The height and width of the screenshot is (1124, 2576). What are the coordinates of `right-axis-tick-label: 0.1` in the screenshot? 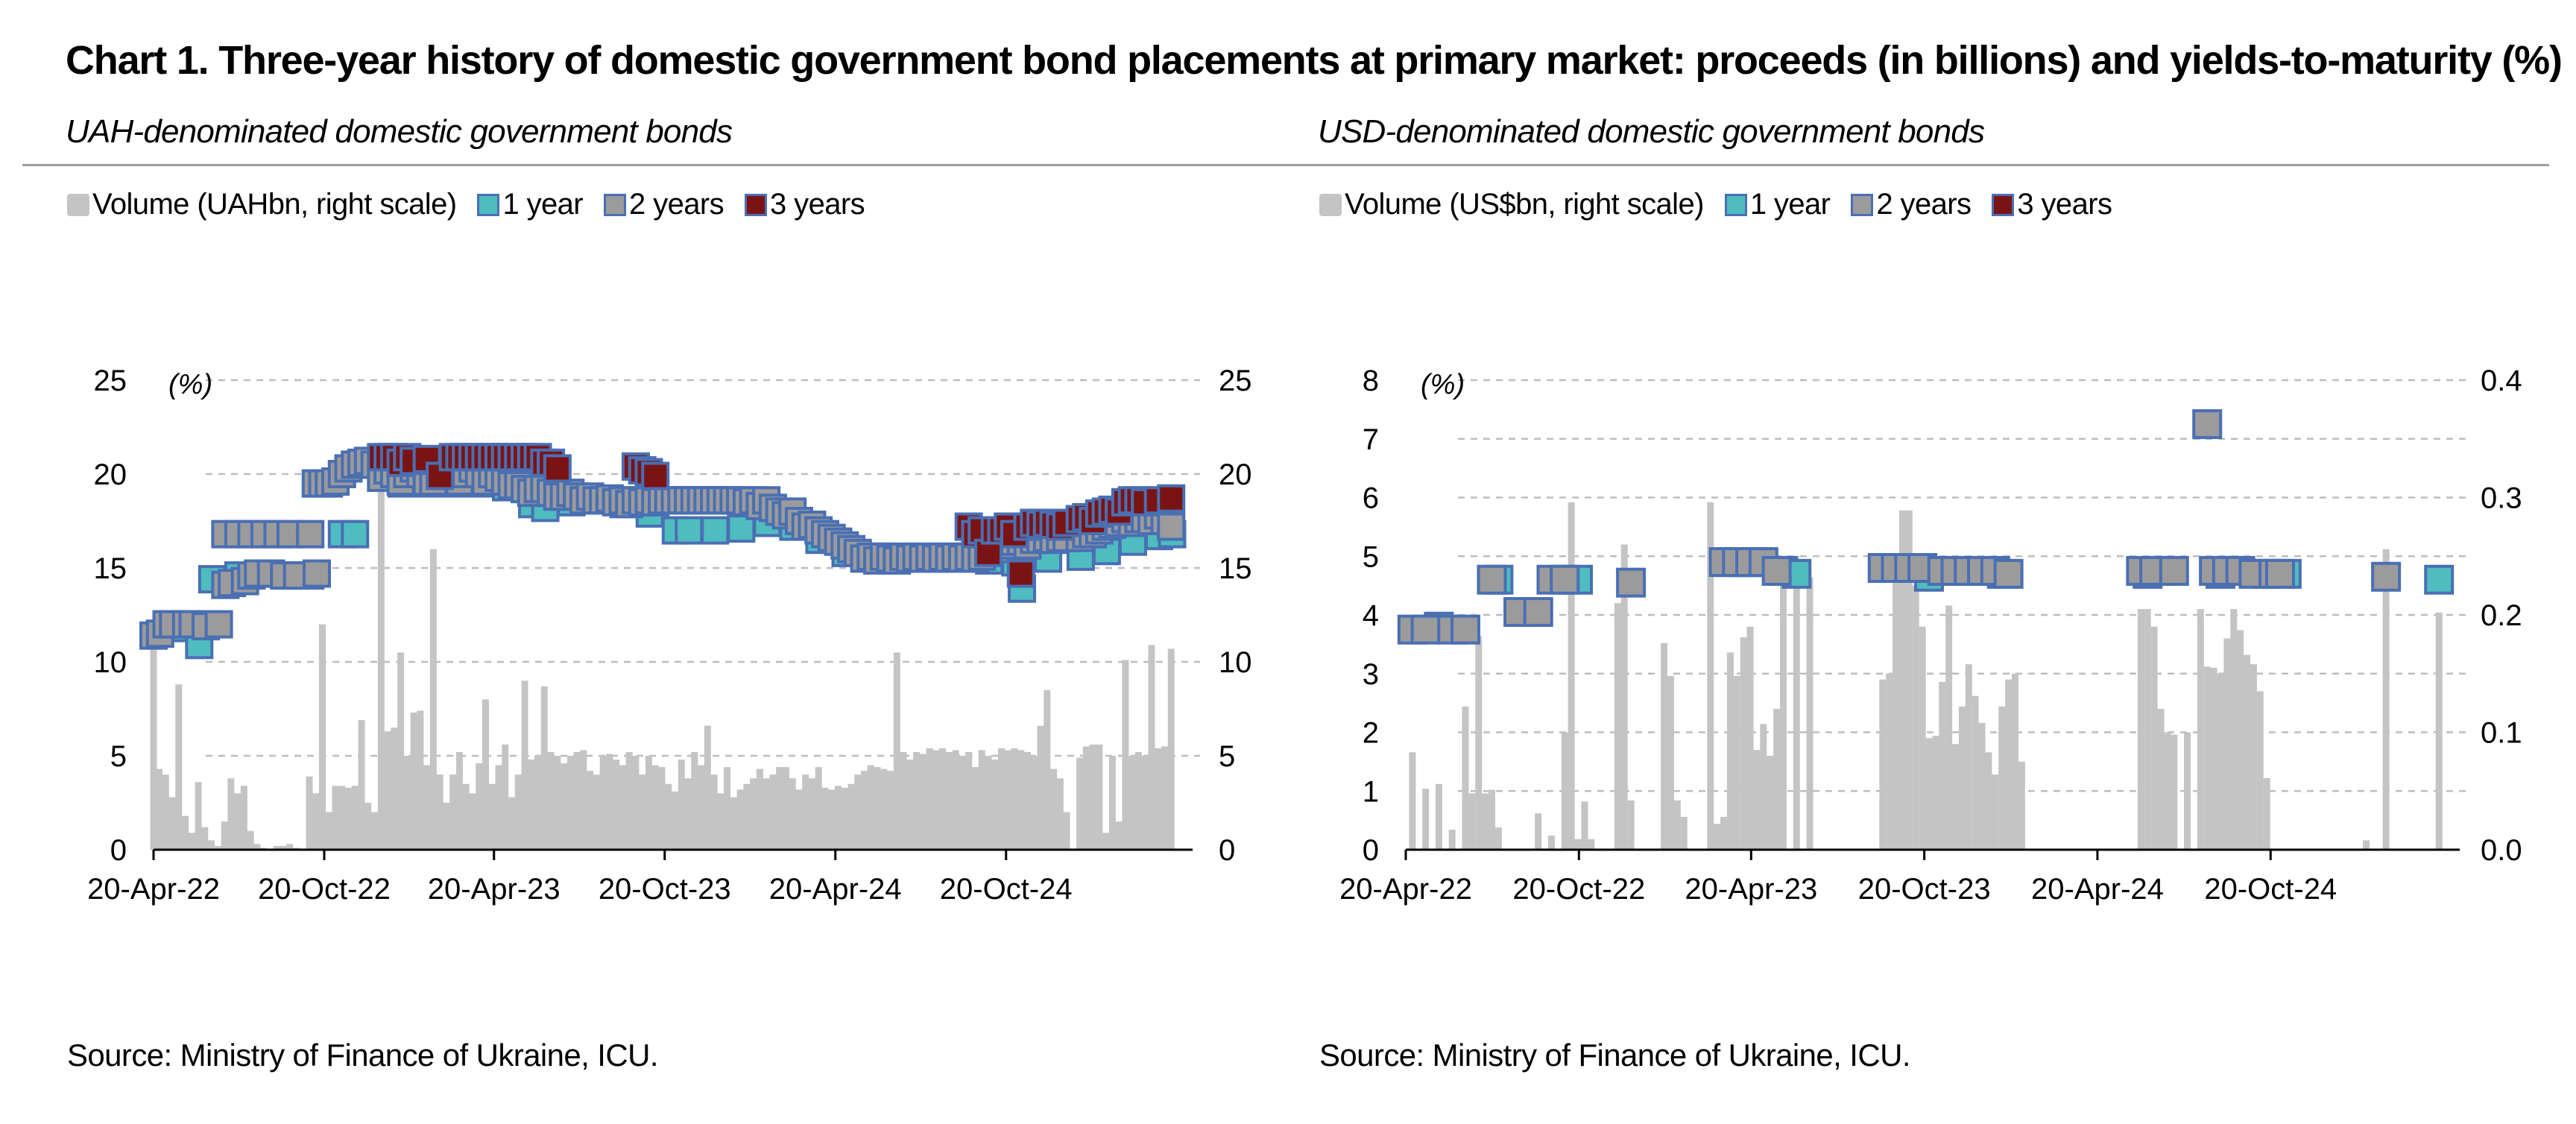 It's located at (2501, 734).